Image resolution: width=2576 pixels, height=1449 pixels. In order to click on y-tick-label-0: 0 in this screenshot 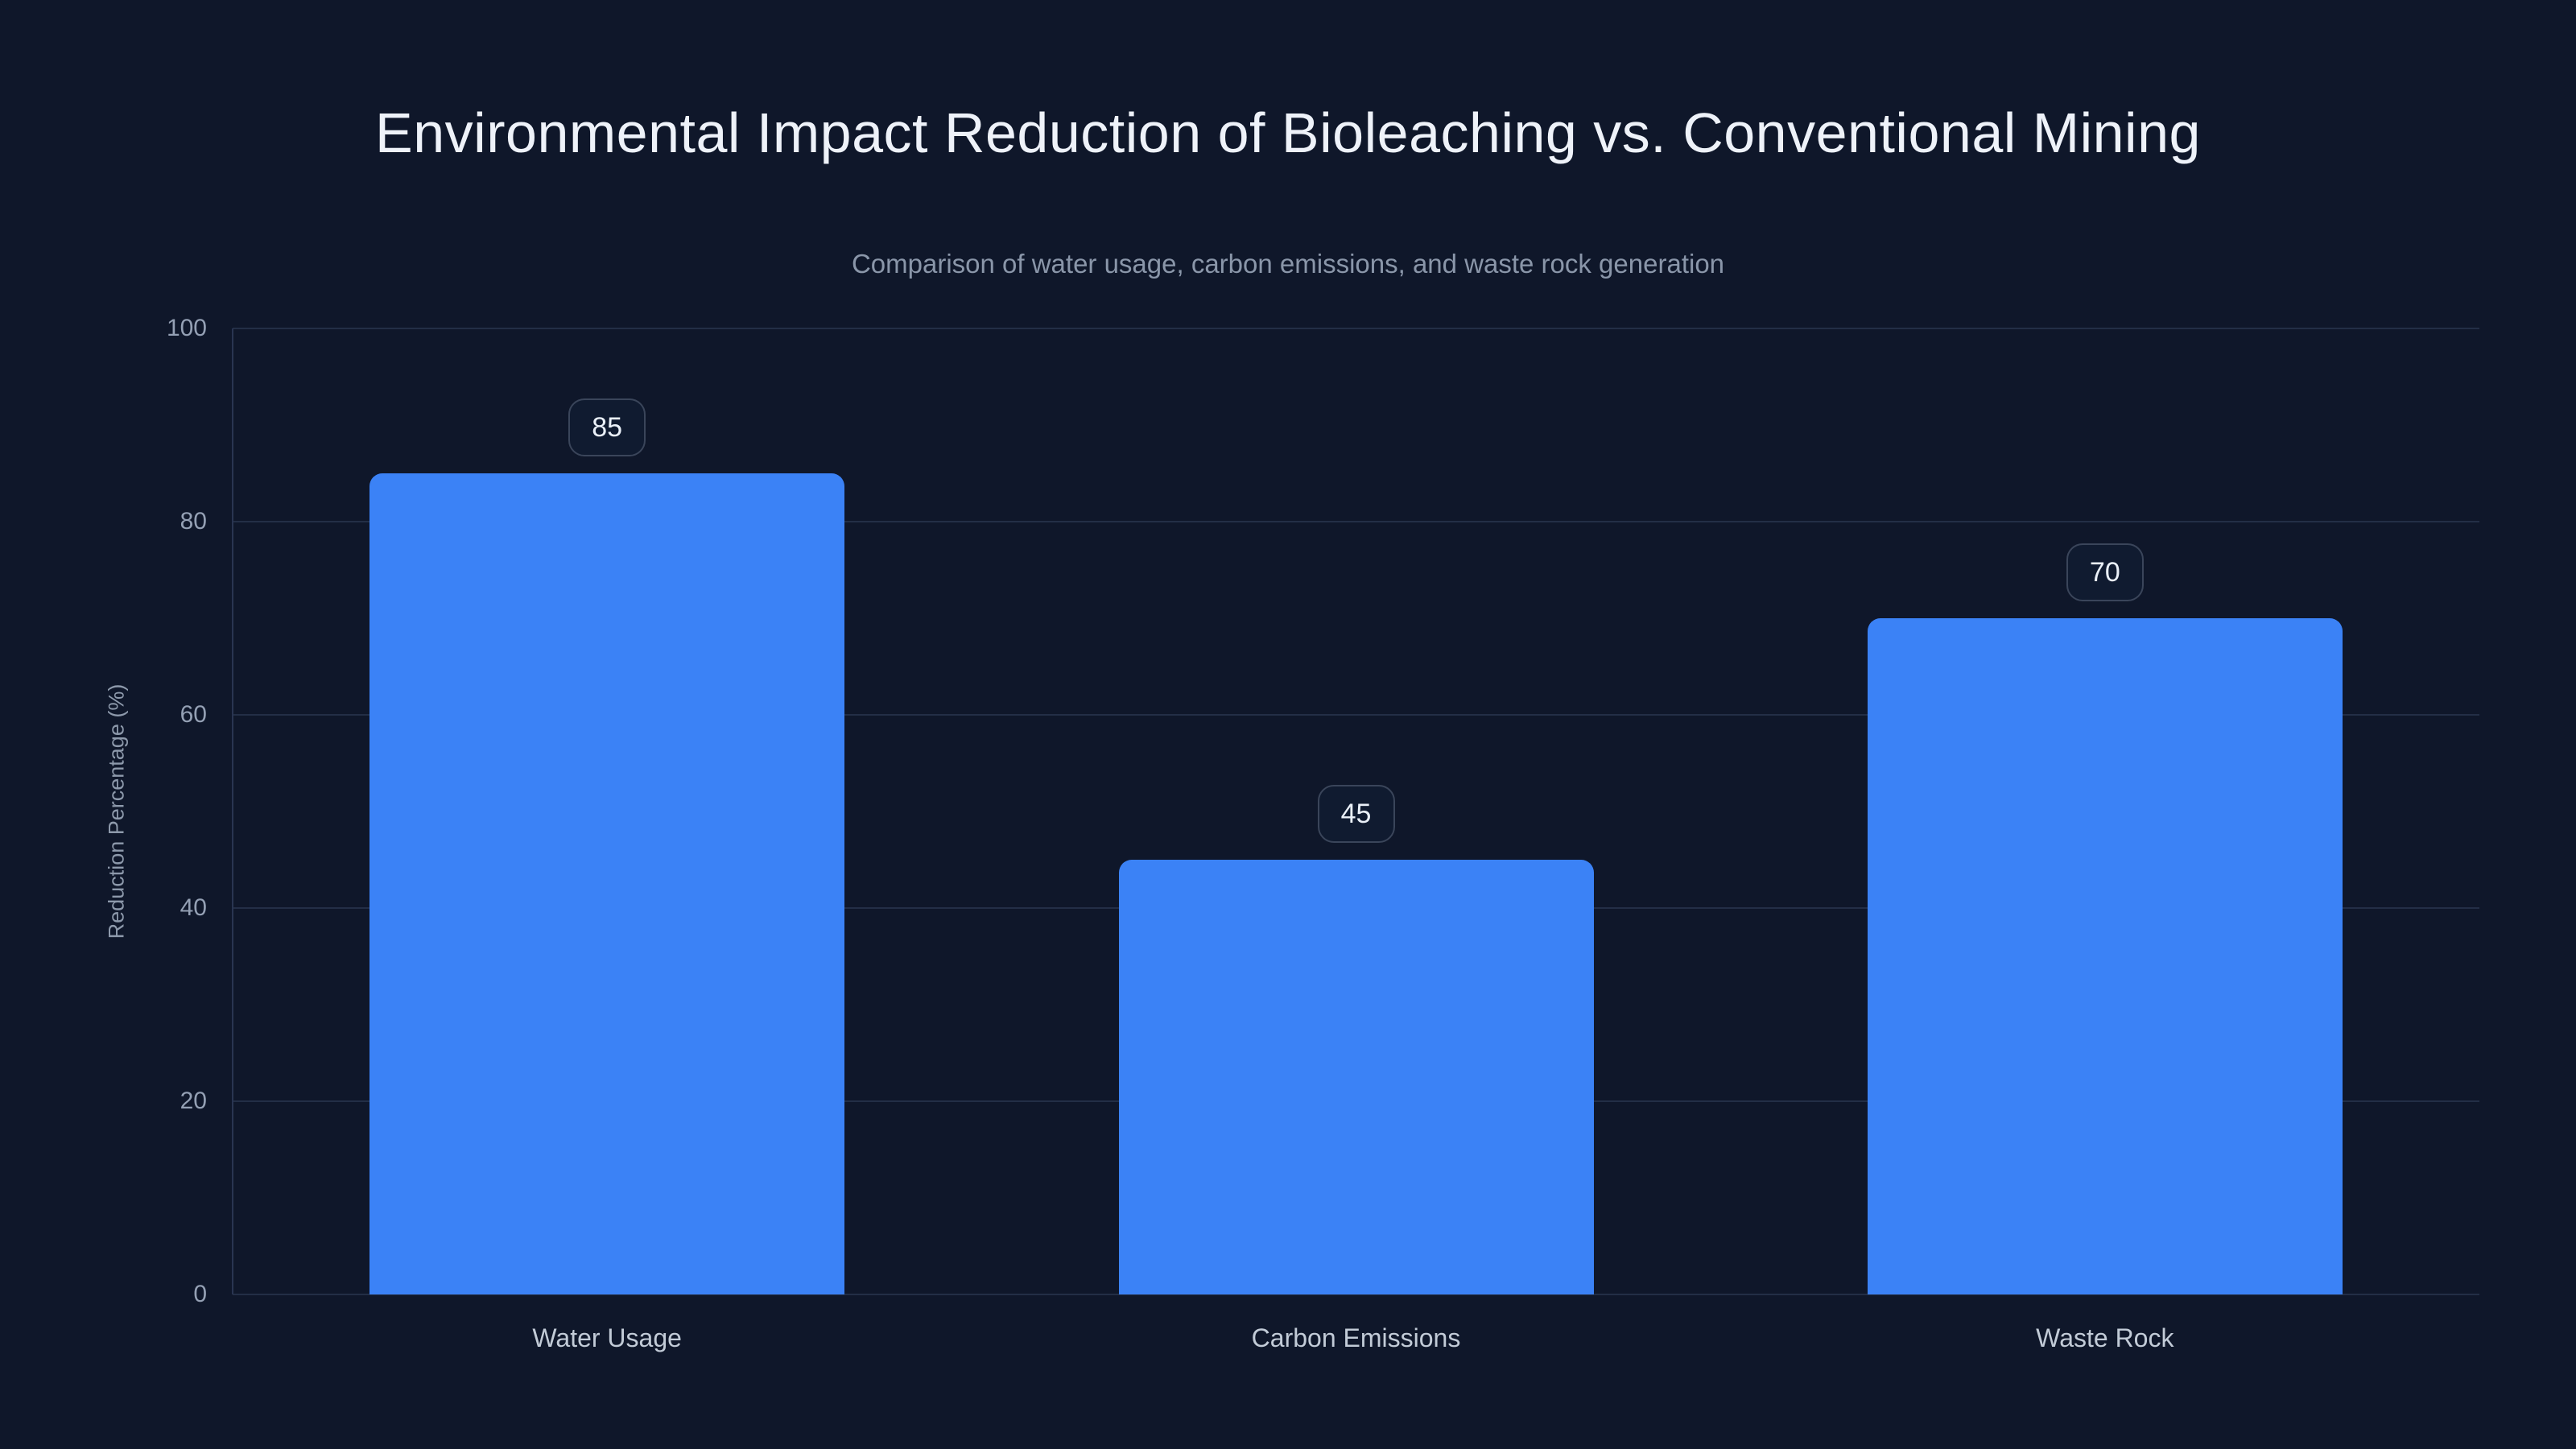, I will do `click(200, 1294)`.